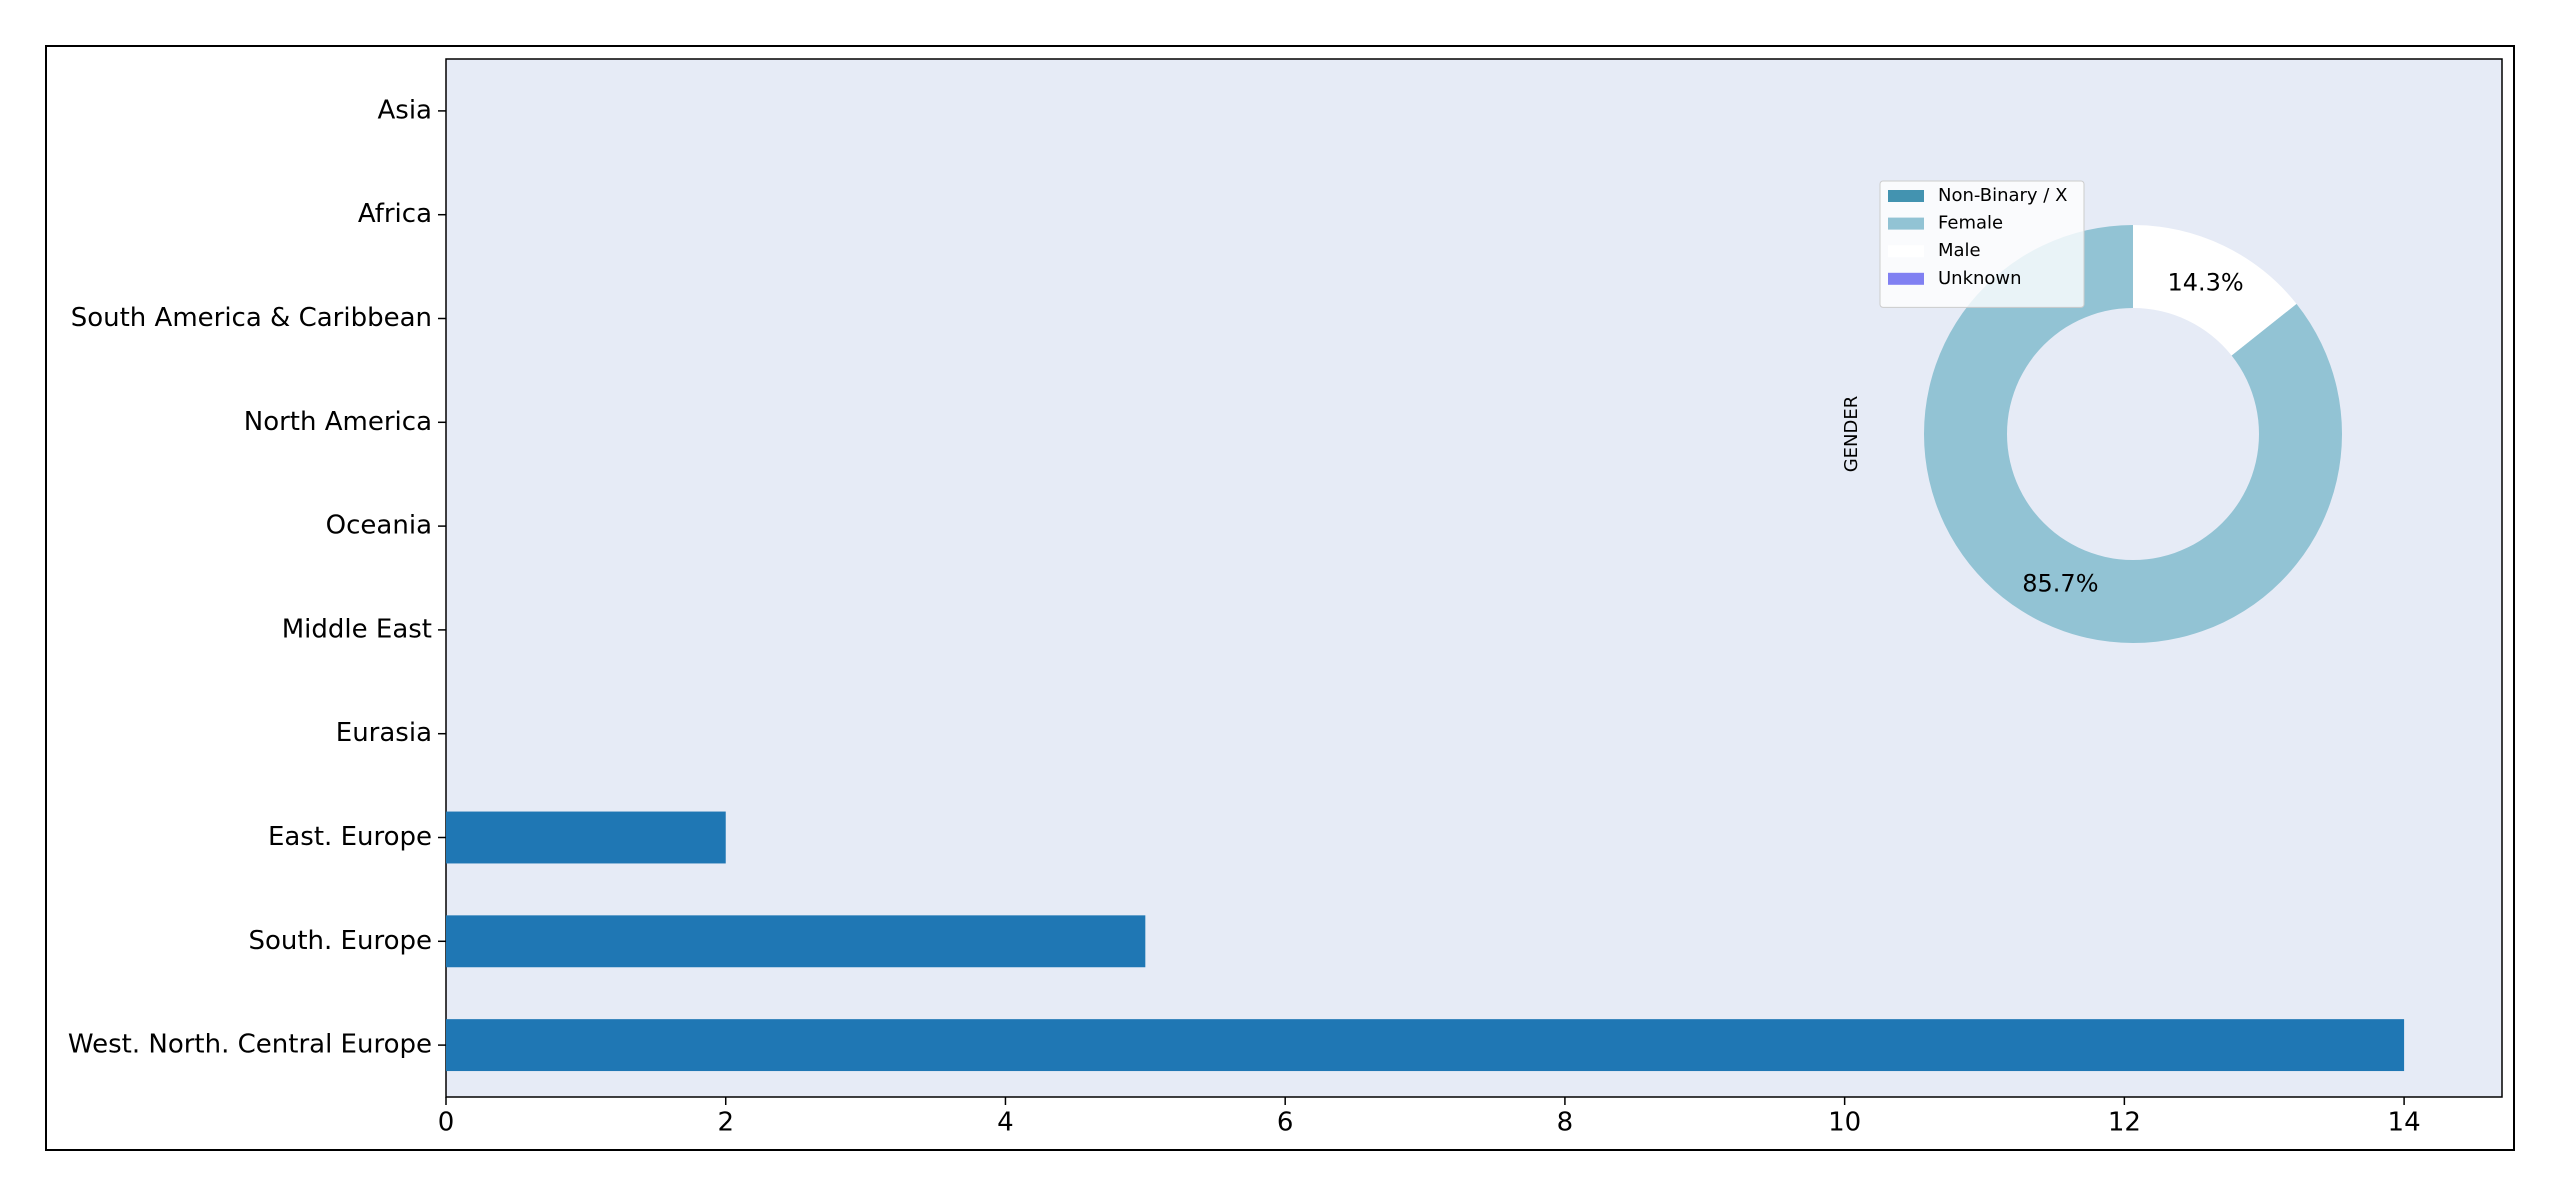  I want to click on y-tick-label: Africa, so click(395, 214).